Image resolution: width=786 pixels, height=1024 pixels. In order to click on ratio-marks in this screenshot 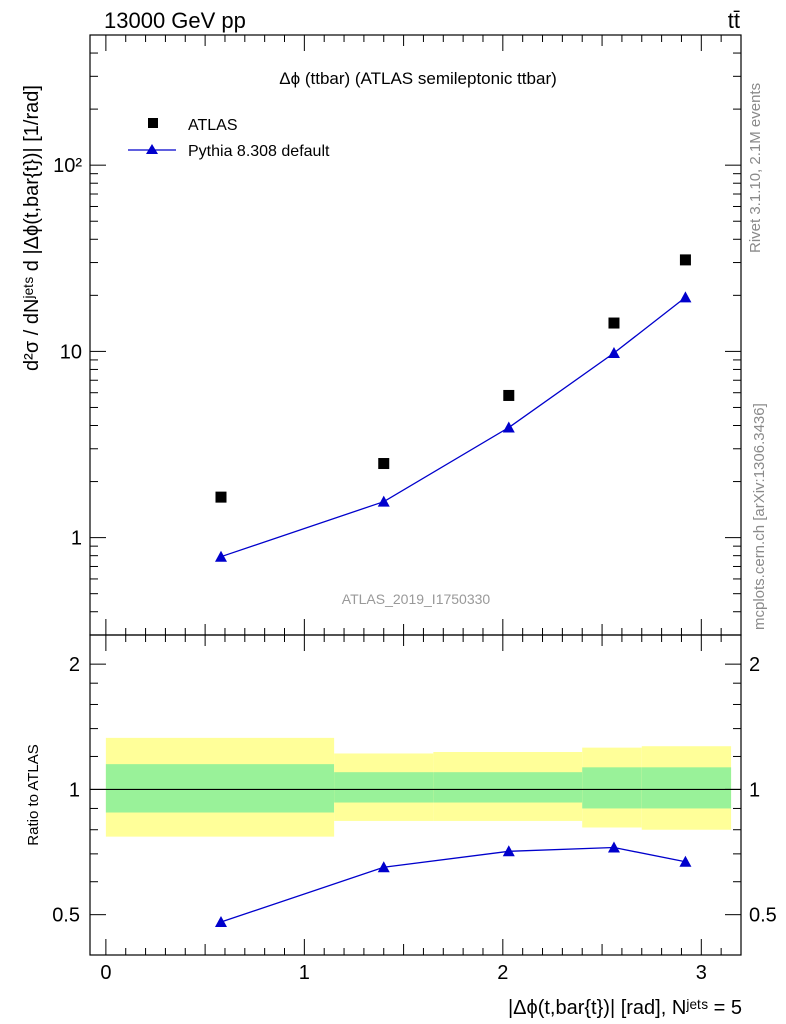, I will do `click(453, 884)`.